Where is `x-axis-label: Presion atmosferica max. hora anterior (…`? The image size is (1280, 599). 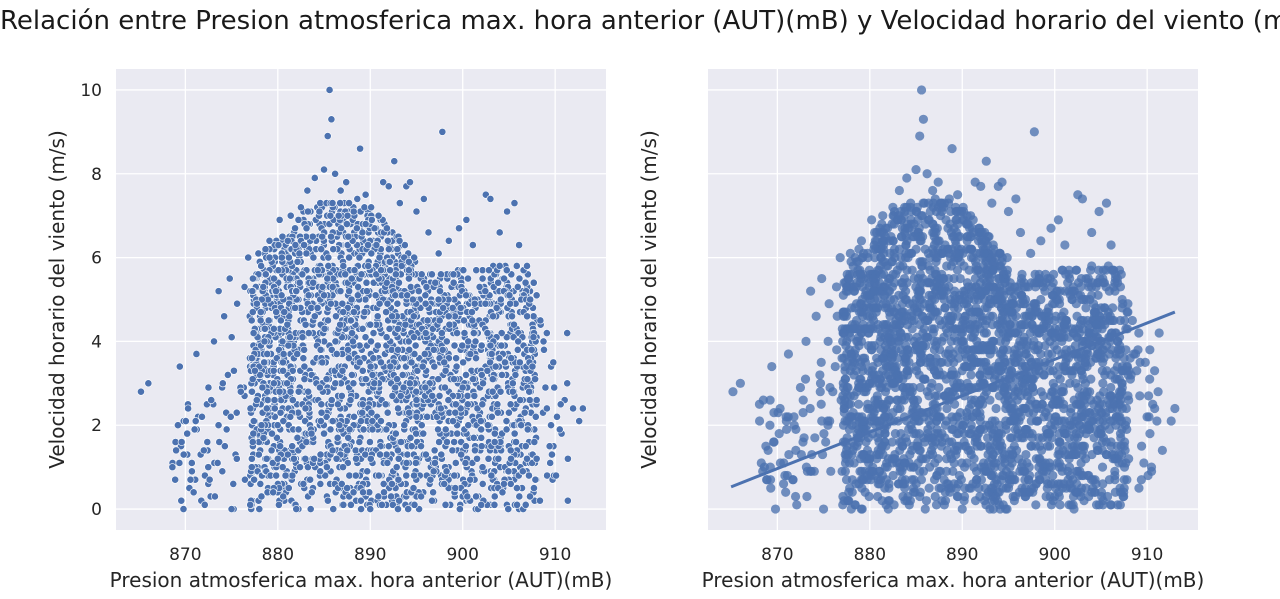
x-axis-label: Presion atmosferica max. hora anterior (… is located at coordinates (361, 580).